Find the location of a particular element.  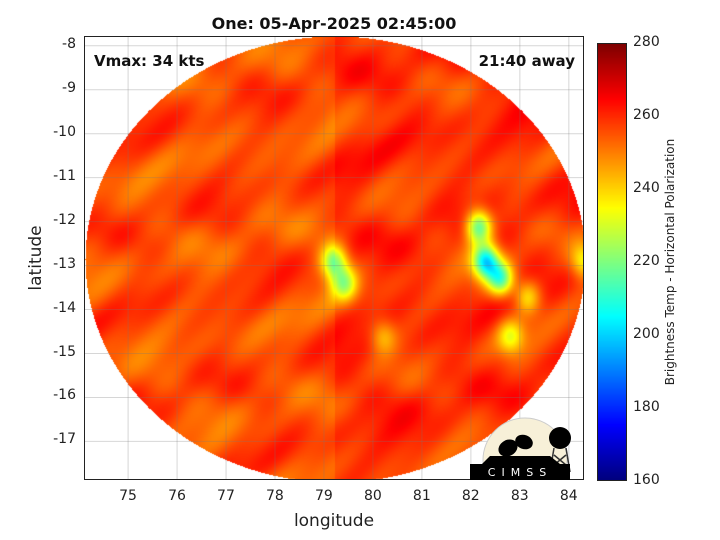

colorbar-tick-label: 160 is located at coordinates (646, 480).